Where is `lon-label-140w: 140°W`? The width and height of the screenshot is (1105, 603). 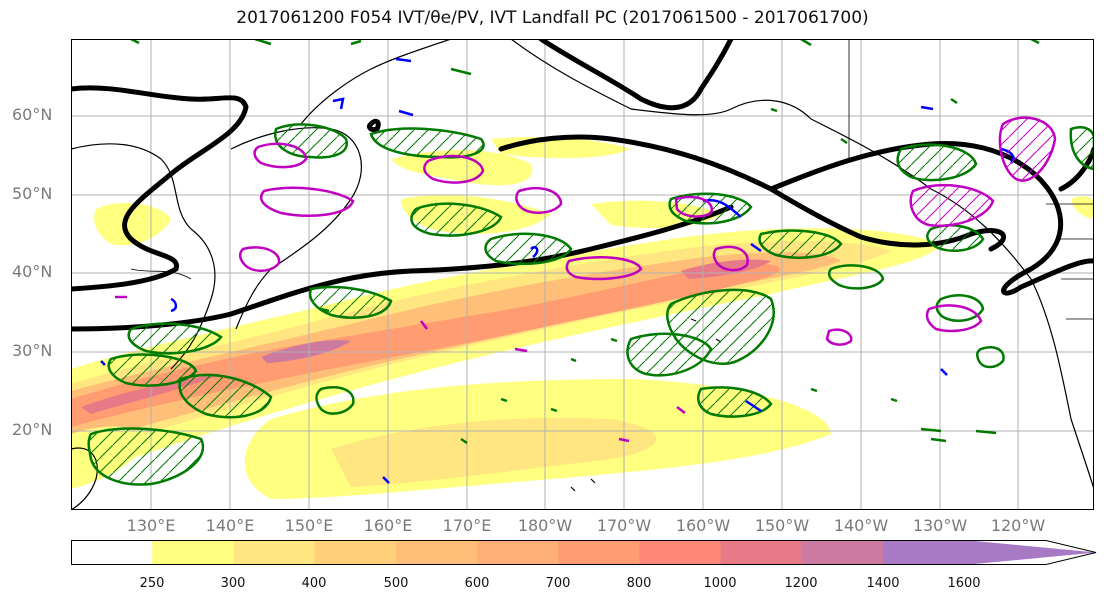 lon-label-140w: 140°W is located at coordinates (861, 525).